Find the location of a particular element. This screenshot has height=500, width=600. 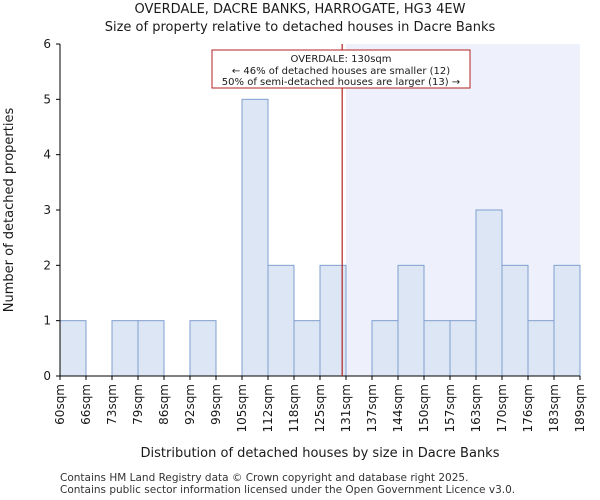

x-tick-label-79sqm: 79sqm is located at coordinates (138, 404).